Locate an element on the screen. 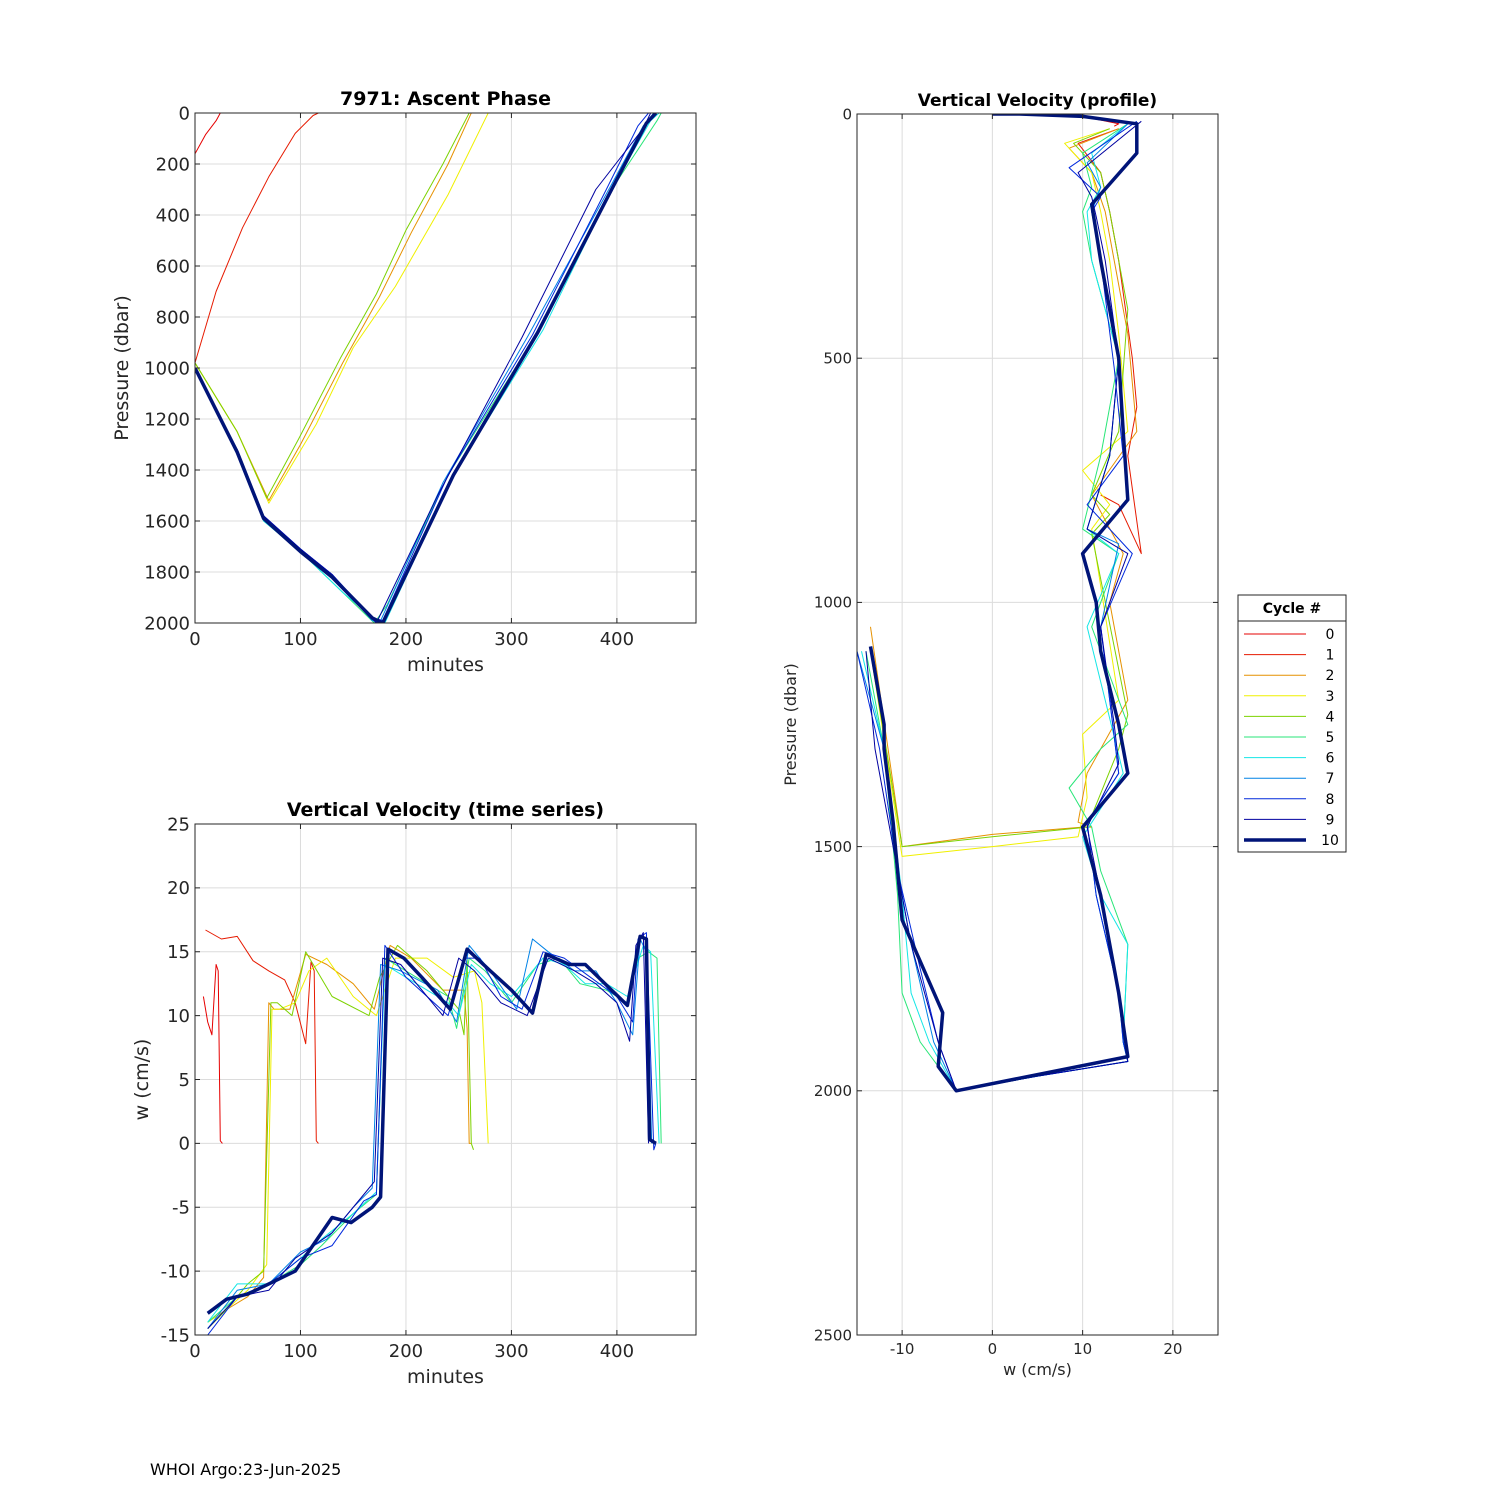 The height and width of the screenshot is (1500, 1500). y-tick-label: -10 is located at coordinates (175, 1271).